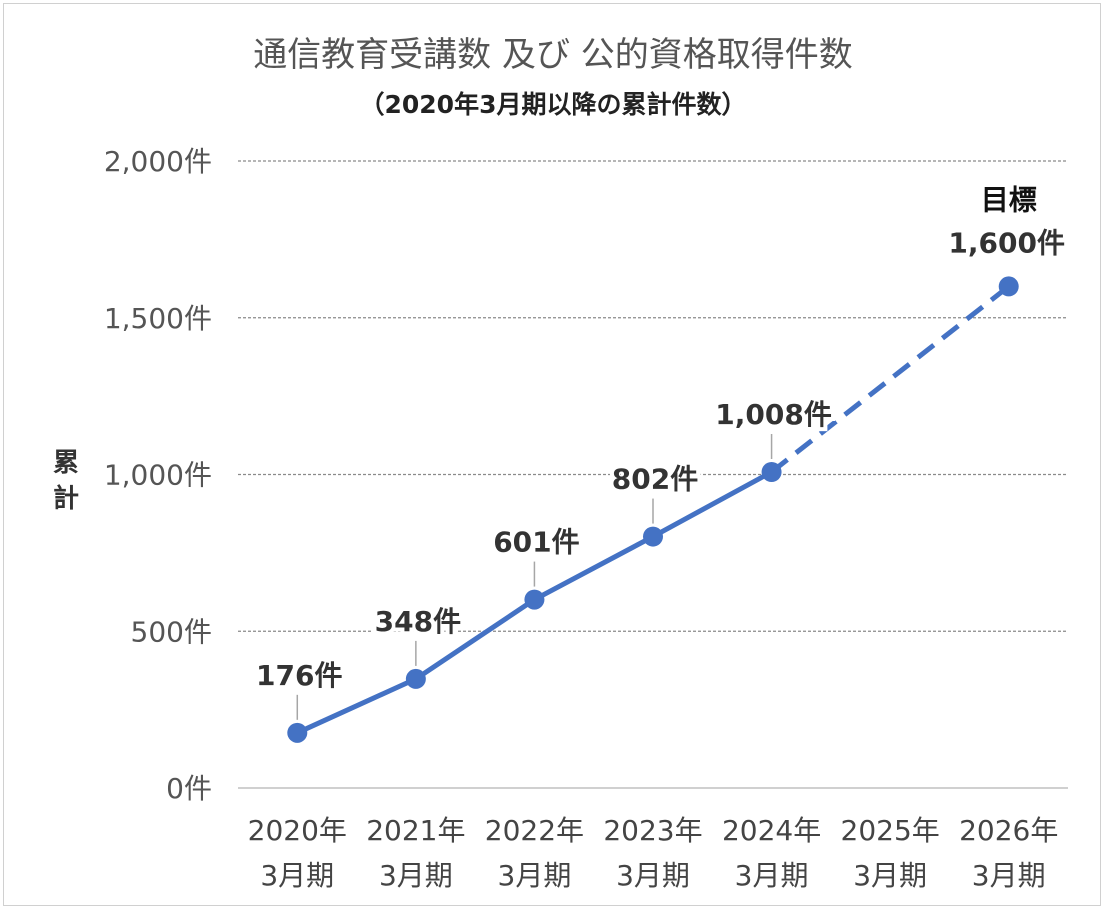  Describe the element at coordinates (158, 318) in the screenshot. I see `y-tick-label: 1,500件` at that location.